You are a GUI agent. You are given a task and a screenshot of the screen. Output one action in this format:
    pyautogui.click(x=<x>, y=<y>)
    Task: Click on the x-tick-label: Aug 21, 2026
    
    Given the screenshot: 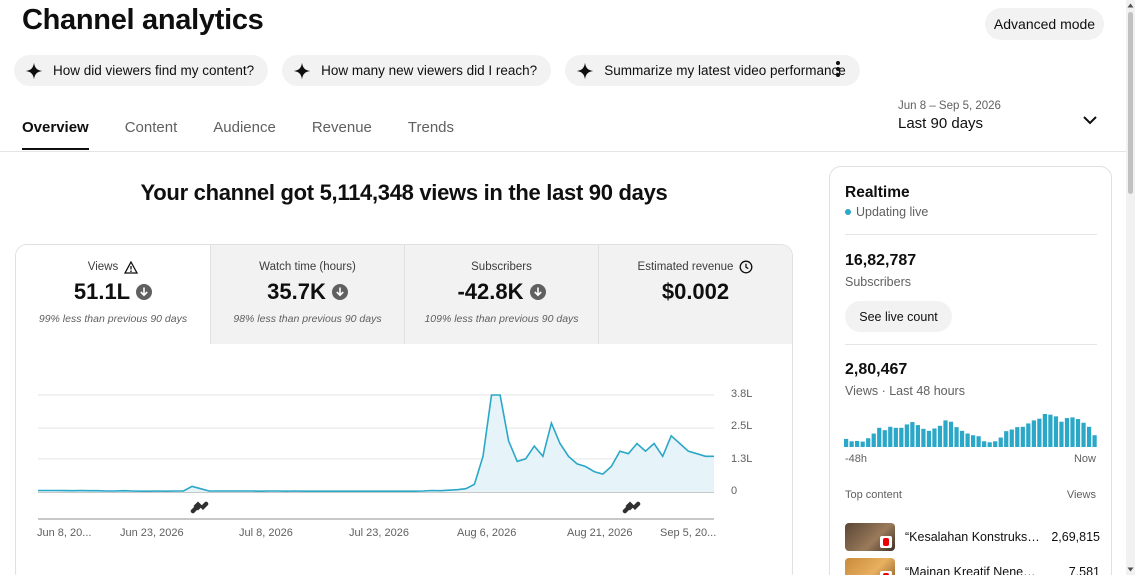 What is the action you would take?
    pyautogui.click(x=600, y=533)
    